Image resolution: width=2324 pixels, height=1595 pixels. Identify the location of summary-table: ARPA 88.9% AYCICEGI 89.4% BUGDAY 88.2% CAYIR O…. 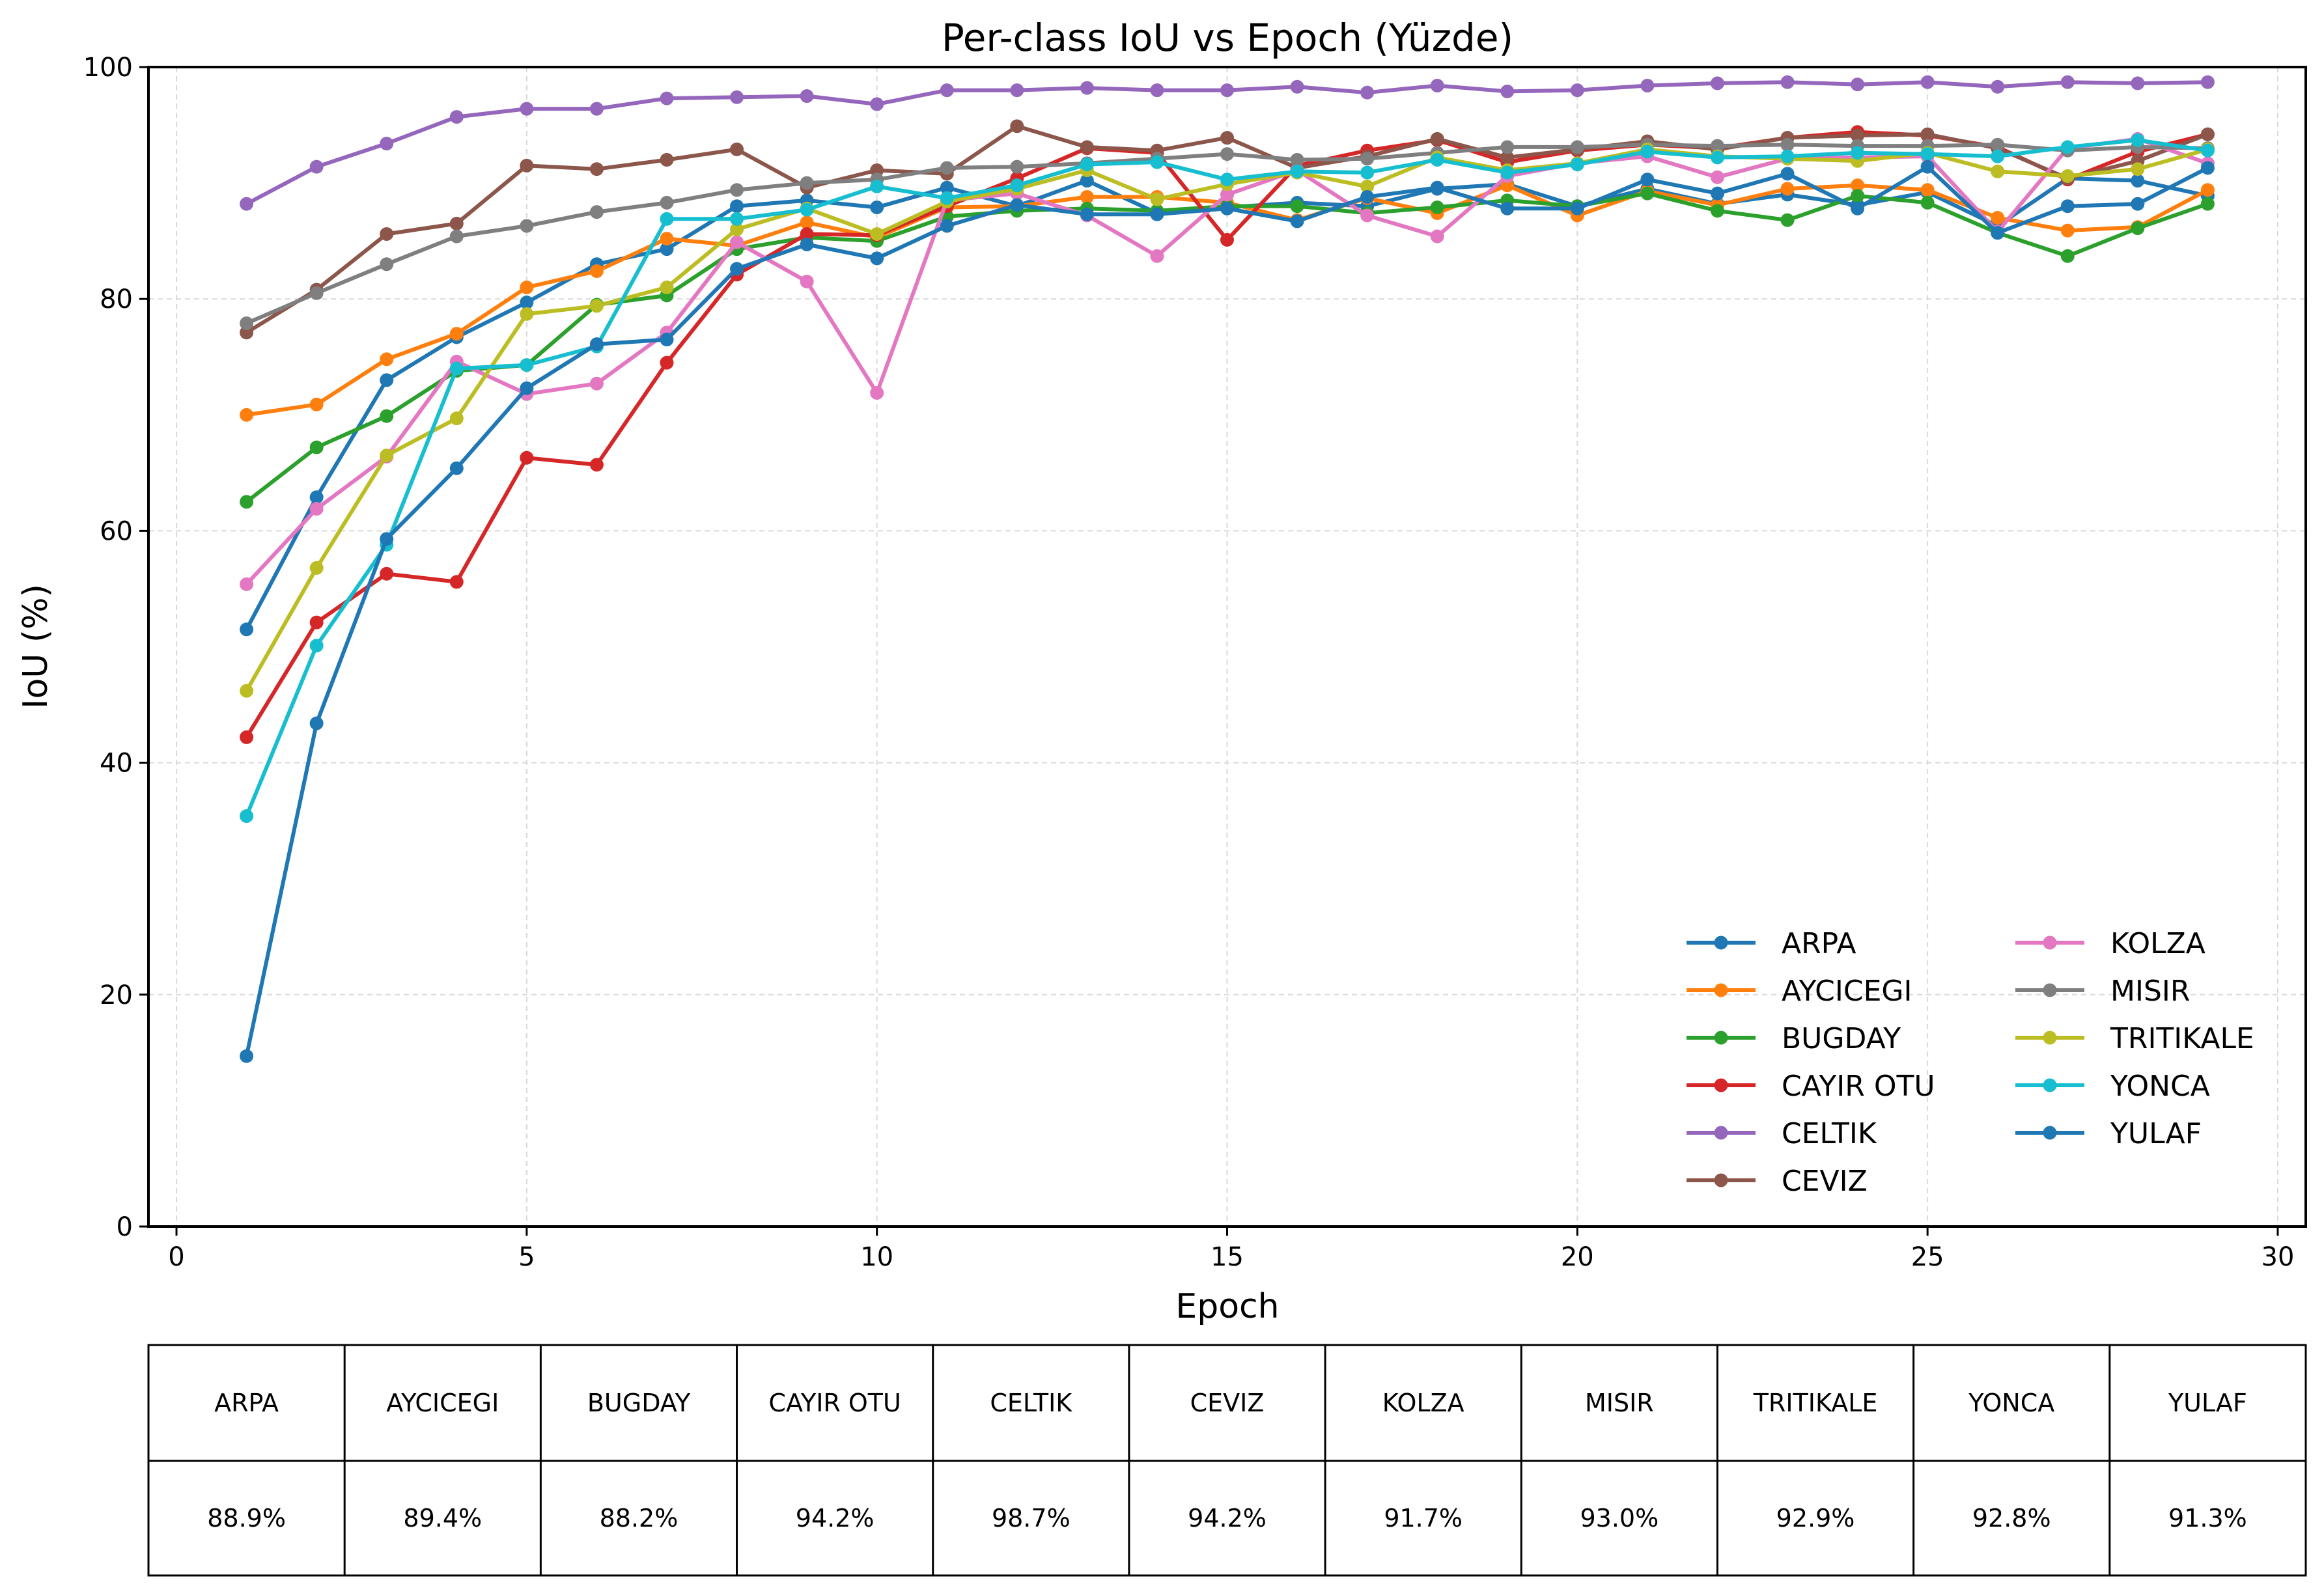
(1227, 1461).